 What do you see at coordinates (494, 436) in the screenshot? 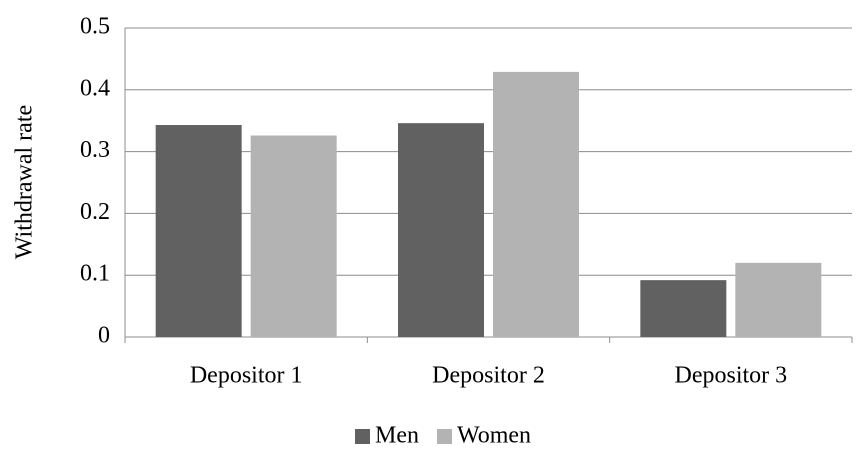
I see `legend-label: Women` at bounding box center [494, 436].